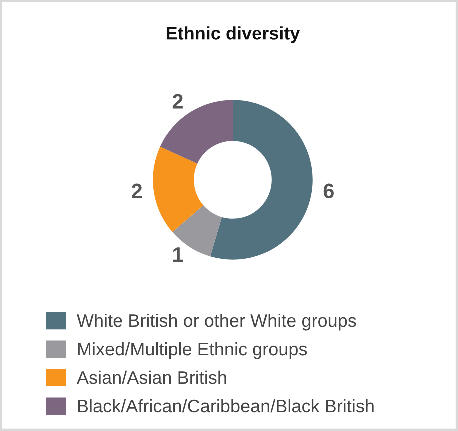 This screenshot has width=458, height=431. Describe the element at coordinates (329, 191) in the screenshot. I see `data-label: 6` at that location.